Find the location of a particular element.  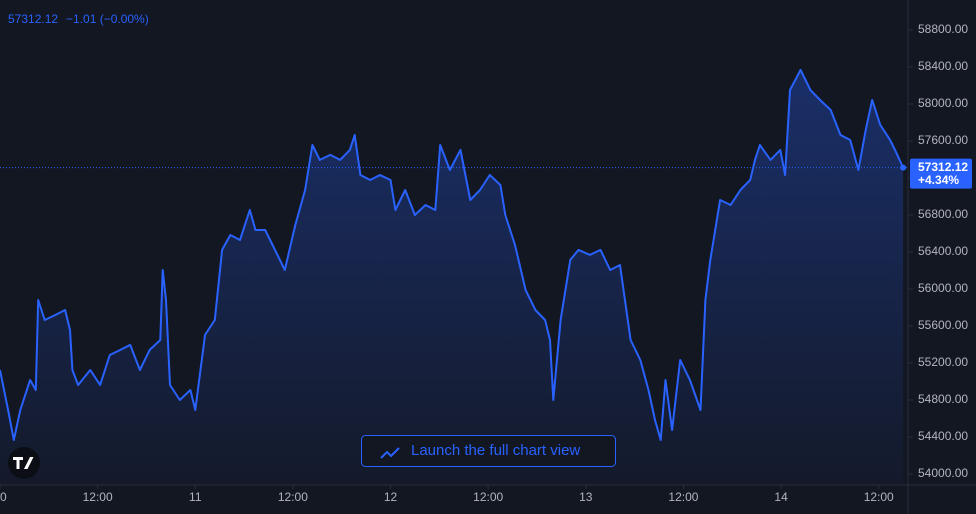

y-tick-label: 54000.00 is located at coordinates (943, 473).